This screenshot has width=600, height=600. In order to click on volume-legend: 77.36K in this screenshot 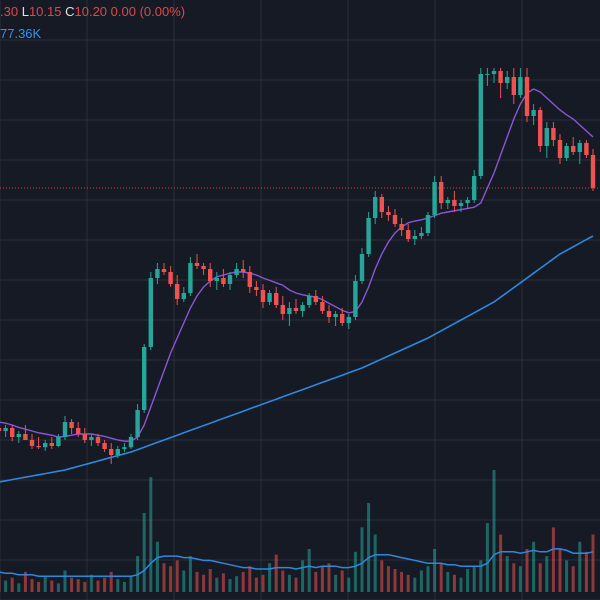, I will do `click(20, 33)`.